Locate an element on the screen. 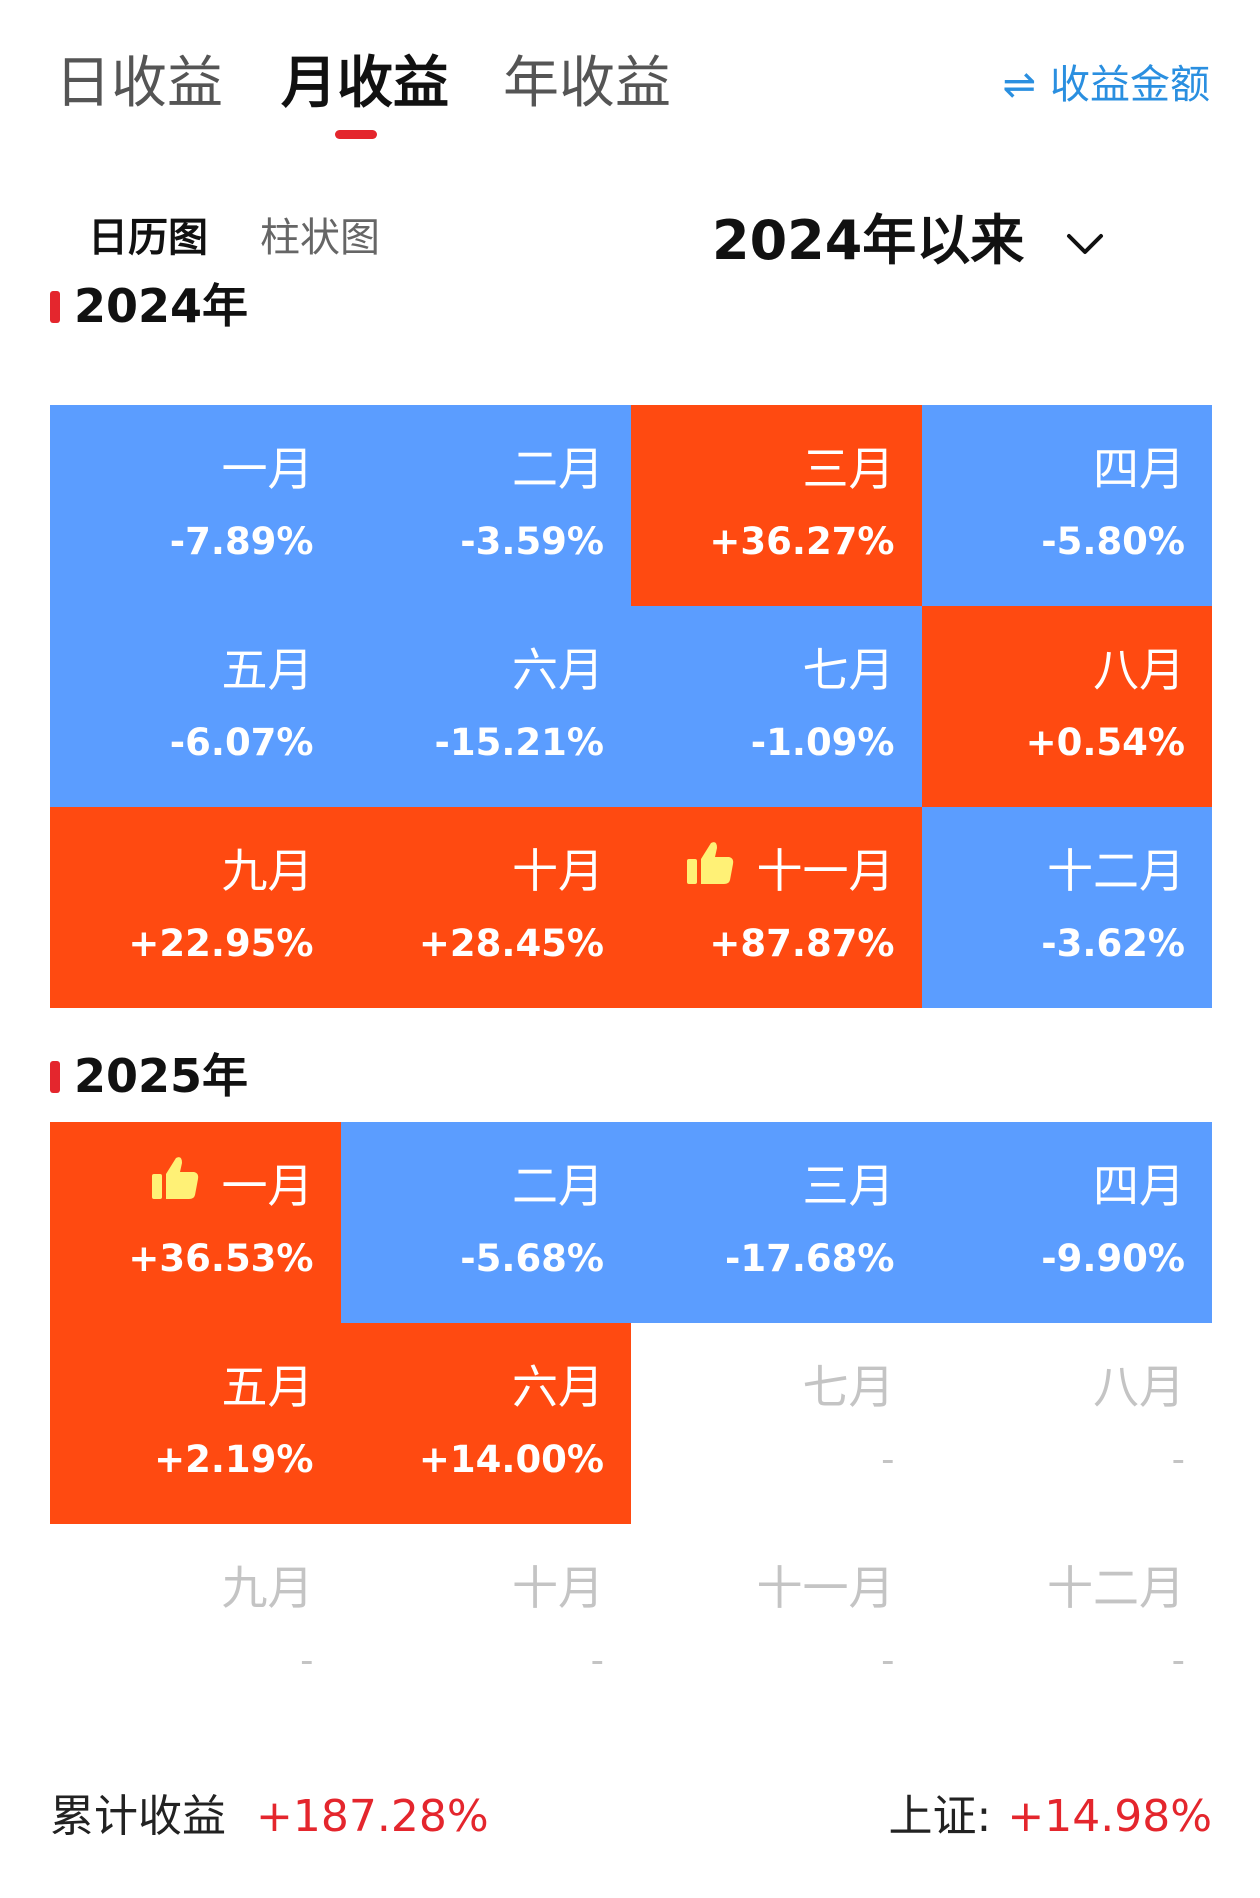 This screenshot has height=1898, width=1260. month-cell: 九月 - is located at coordinates (195, 1624).